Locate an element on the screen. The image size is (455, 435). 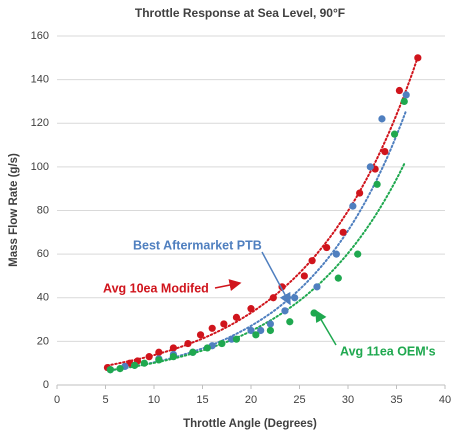
y-tick-label: 120 is located at coordinates (40, 123).